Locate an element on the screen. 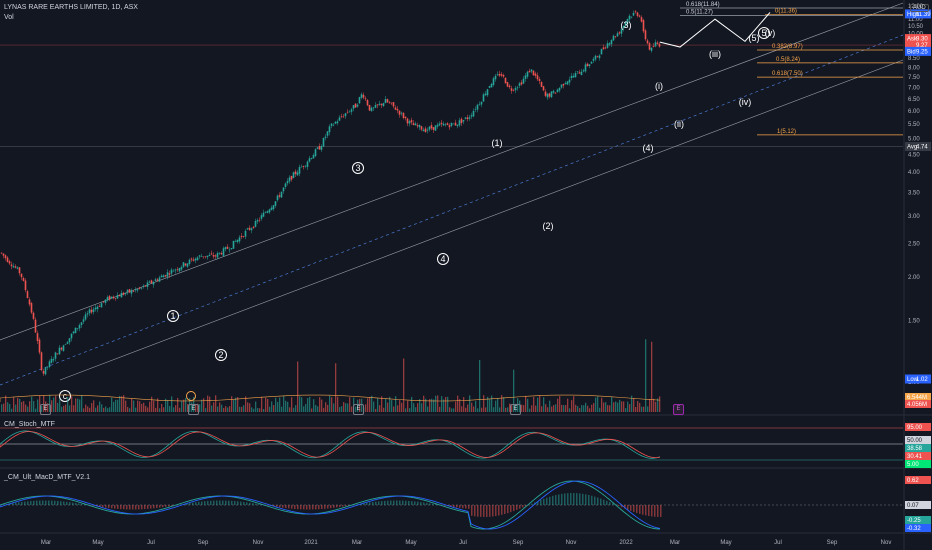  y-tick-label: 2.00 is located at coordinates (914, 278).